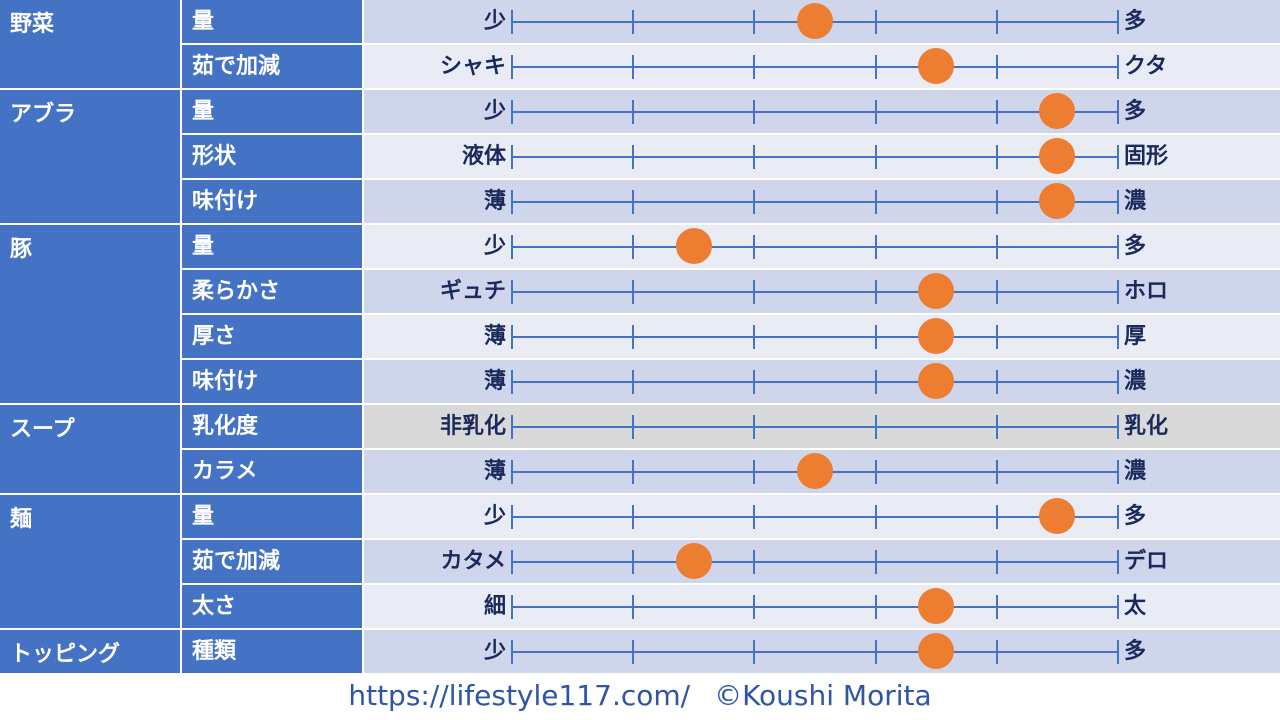 This screenshot has height=720, width=1280. Describe the element at coordinates (90, 157) in the screenshot. I see `category-label: アブラ` at that location.